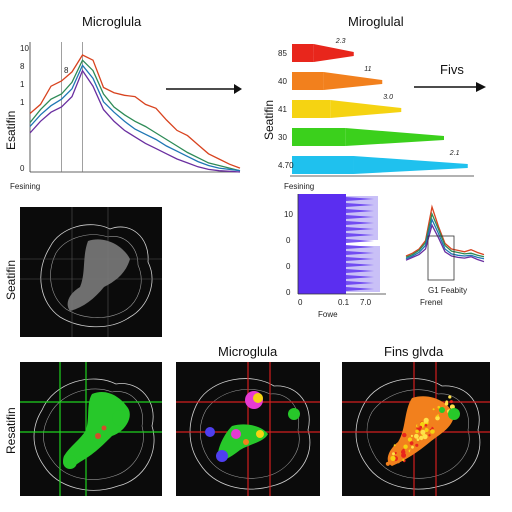 The height and width of the screenshot is (512, 512). What do you see at coordinates (340, 41) in the screenshot?
I see `bar-value-label: 2.3` at bounding box center [340, 41].